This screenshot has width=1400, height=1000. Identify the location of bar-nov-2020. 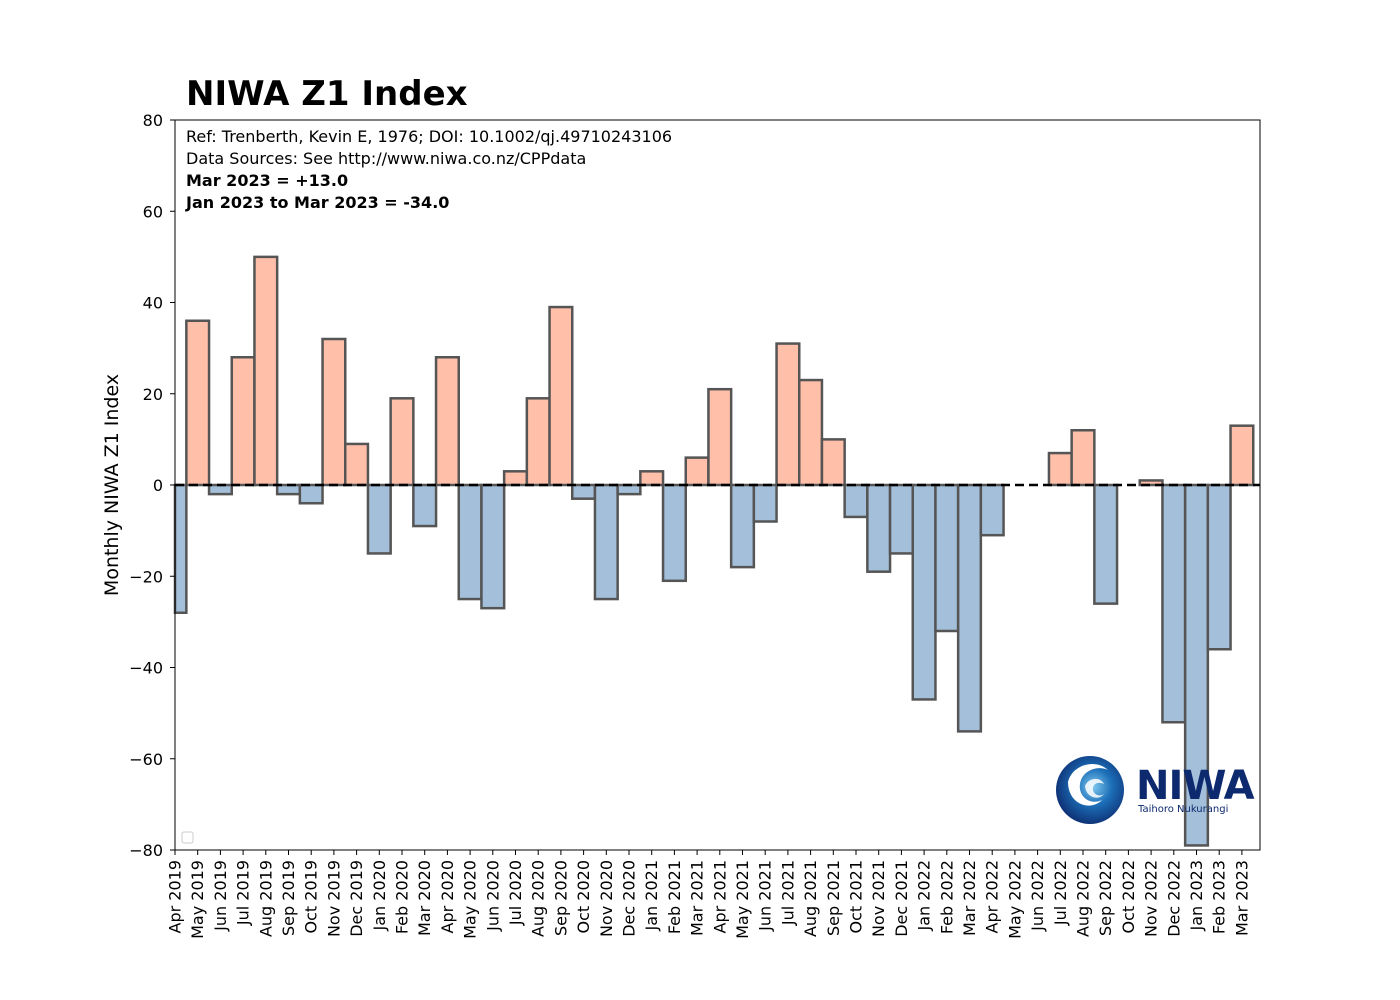
(606, 542).